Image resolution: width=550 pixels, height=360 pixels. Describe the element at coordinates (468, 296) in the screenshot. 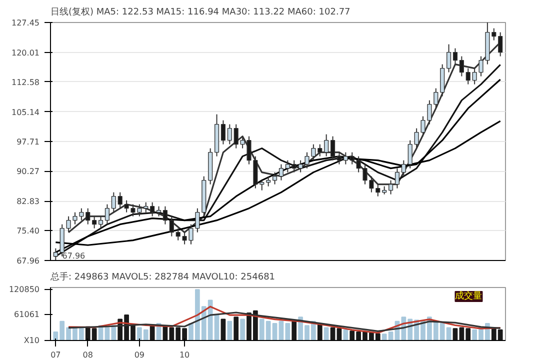

I see `annotation: 成交量` at that location.